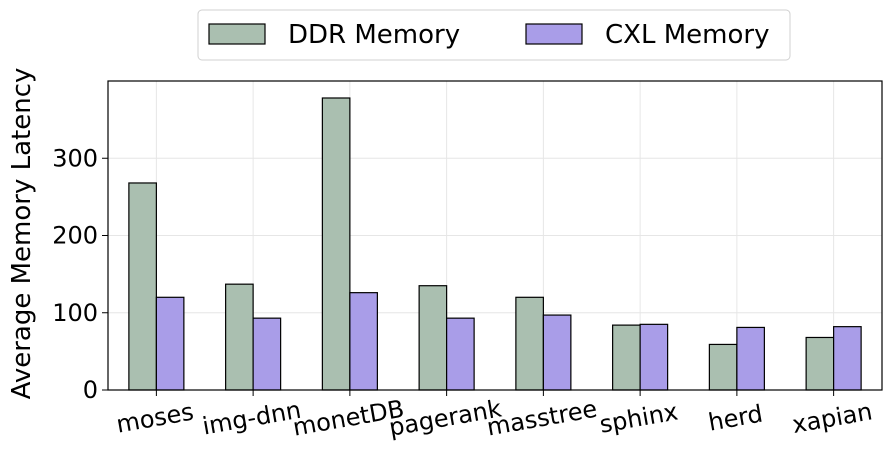 The height and width of the screenshot is (470, 891). Describe the element at coordinates (820, 363) in the screenshot. I see `bar-ddr-xapian` at that location.